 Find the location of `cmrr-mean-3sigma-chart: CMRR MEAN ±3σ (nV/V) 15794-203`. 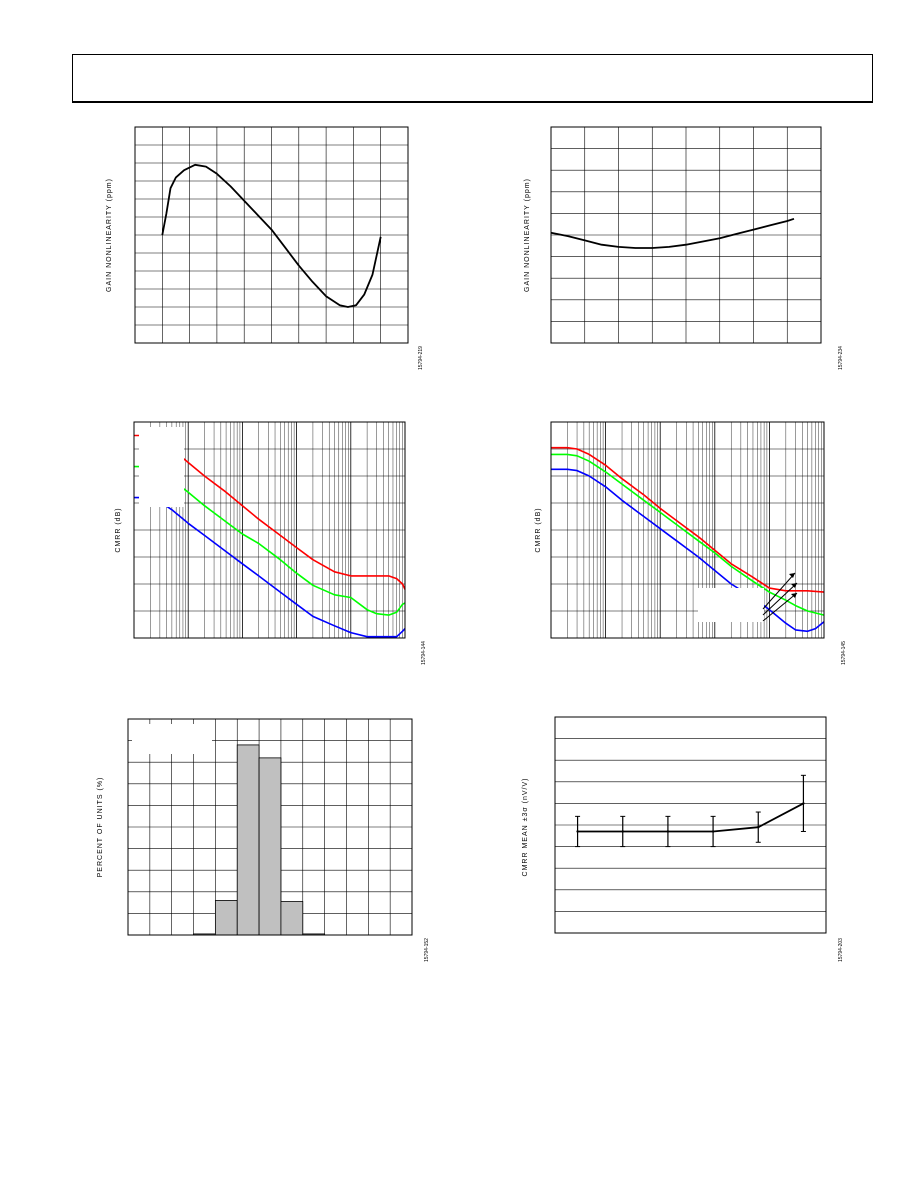

cmrr-mean-3sigma-chart: CMRR MEAN ±3σ (nV/V) 15794-203 is located at coordinates (683, 839).